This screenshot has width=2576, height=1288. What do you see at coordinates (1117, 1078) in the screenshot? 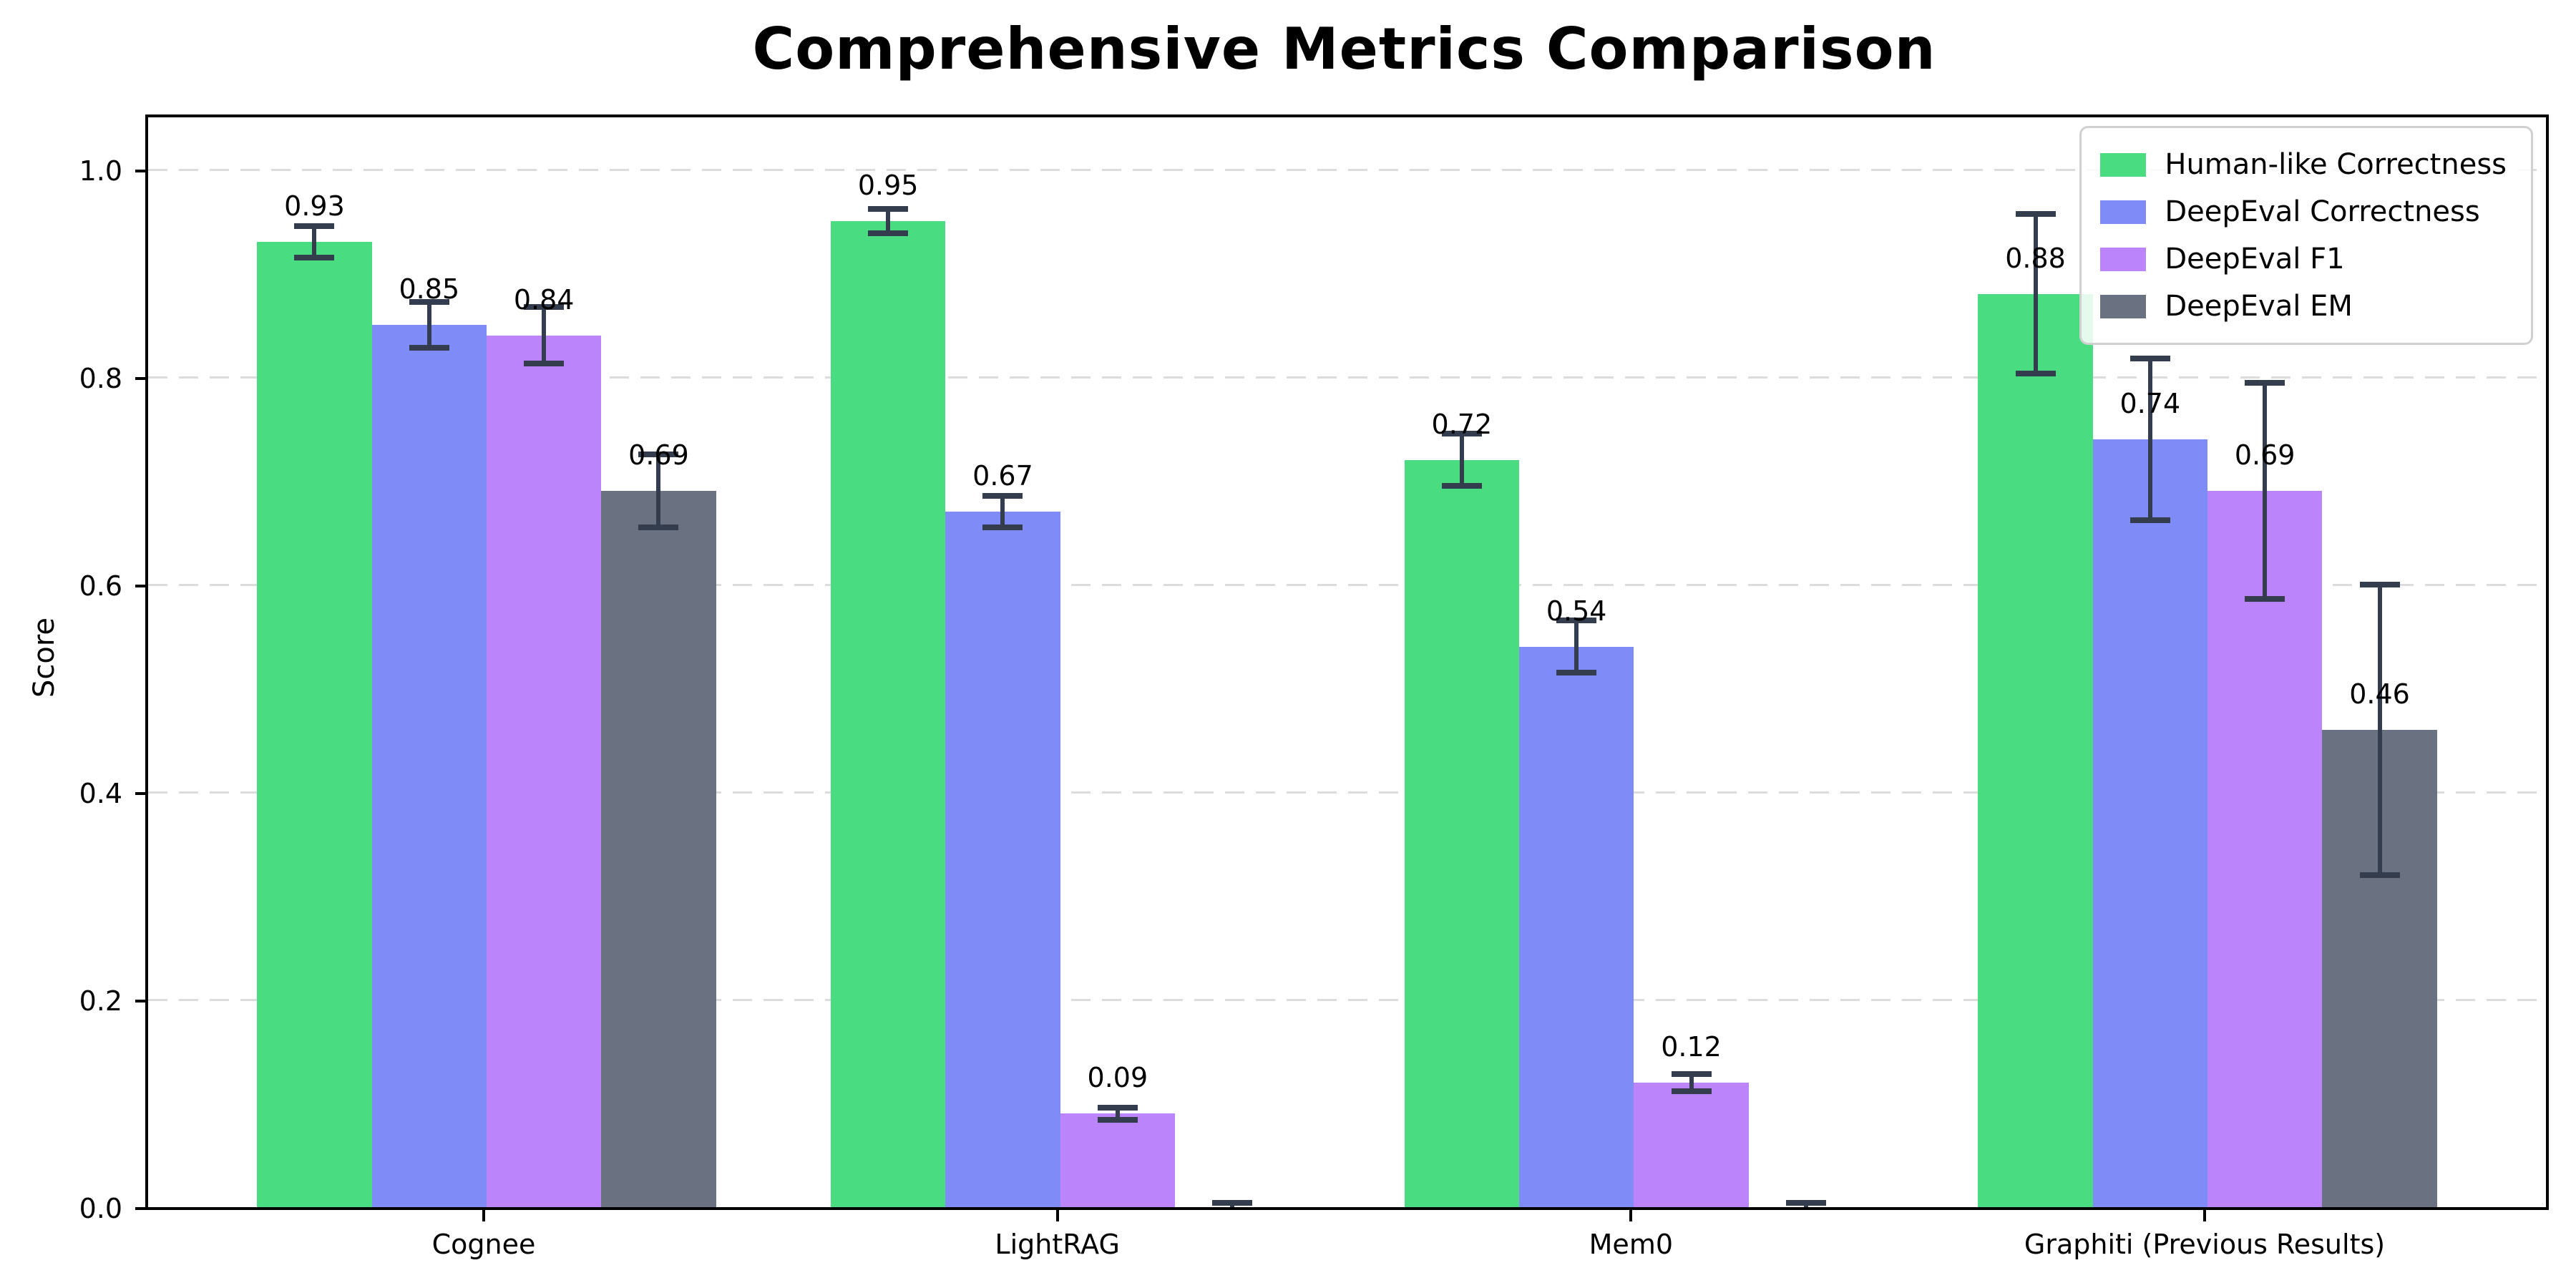
I see `bar-value-label: 0.09` at bounding box center [1117, 1078].